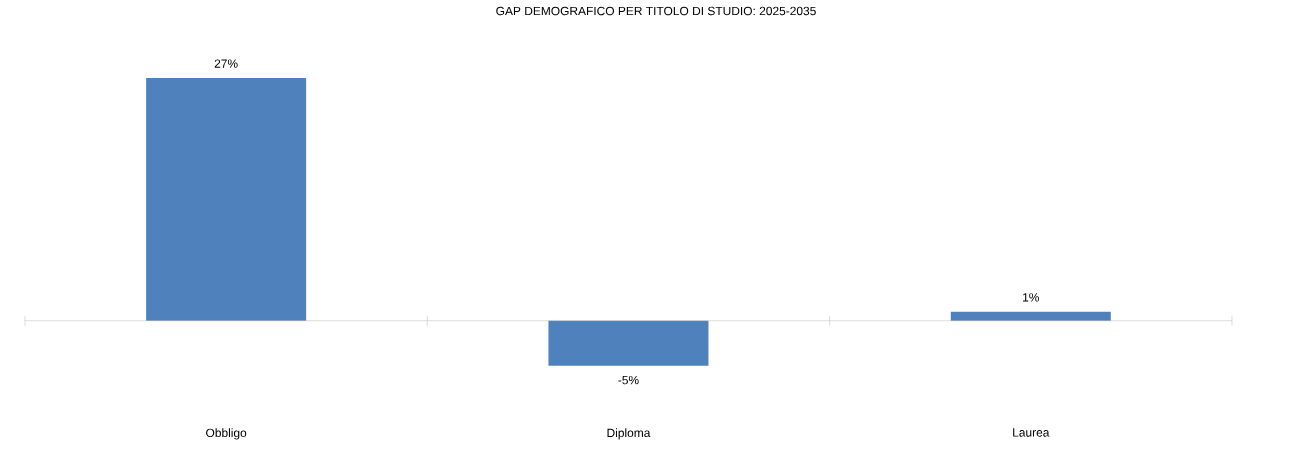 The width and height of the screenshot is (1312, 461). I want to click on x-tick-label: Obbligo, so click(226, 434).